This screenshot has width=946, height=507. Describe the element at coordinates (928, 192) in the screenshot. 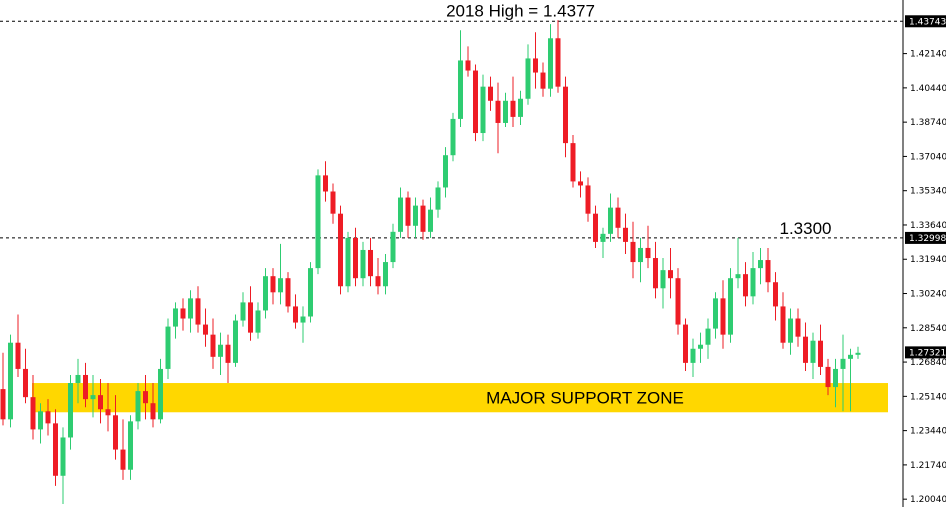

I see `y-tick-label: 1.35340` at that location.